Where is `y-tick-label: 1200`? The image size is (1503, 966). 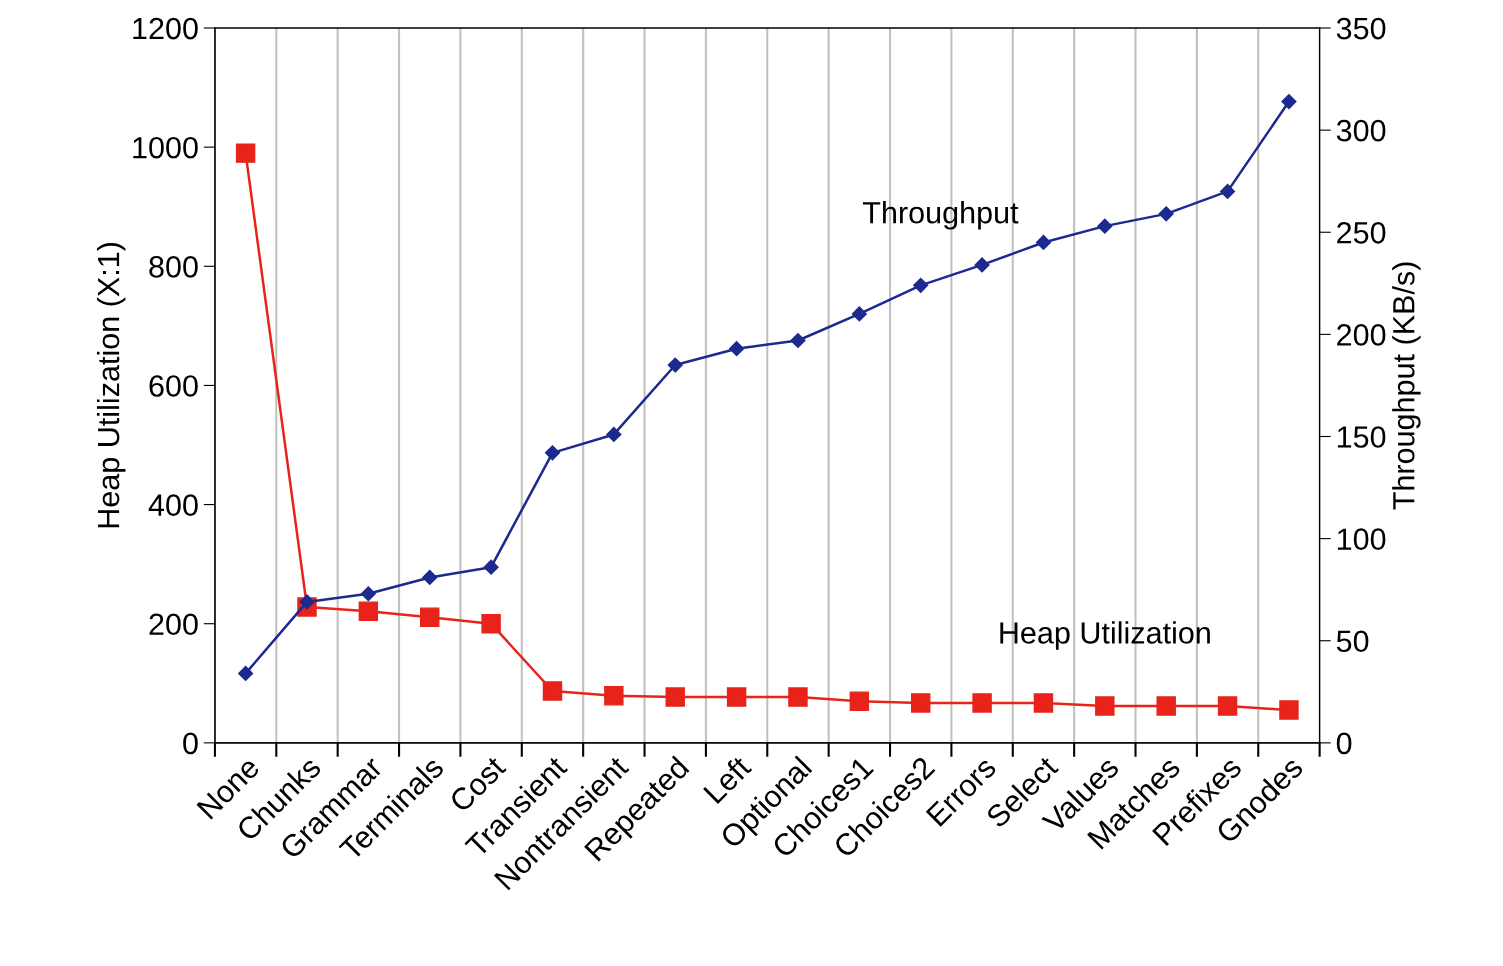
y-tick-label: 1200 is located at coordinates (165, 28).